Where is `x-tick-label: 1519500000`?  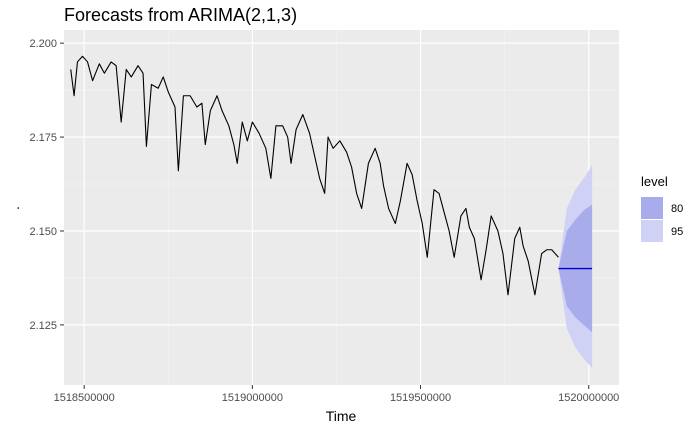 x-tick-label: 1519500000 is located at coordinates (420, 398).